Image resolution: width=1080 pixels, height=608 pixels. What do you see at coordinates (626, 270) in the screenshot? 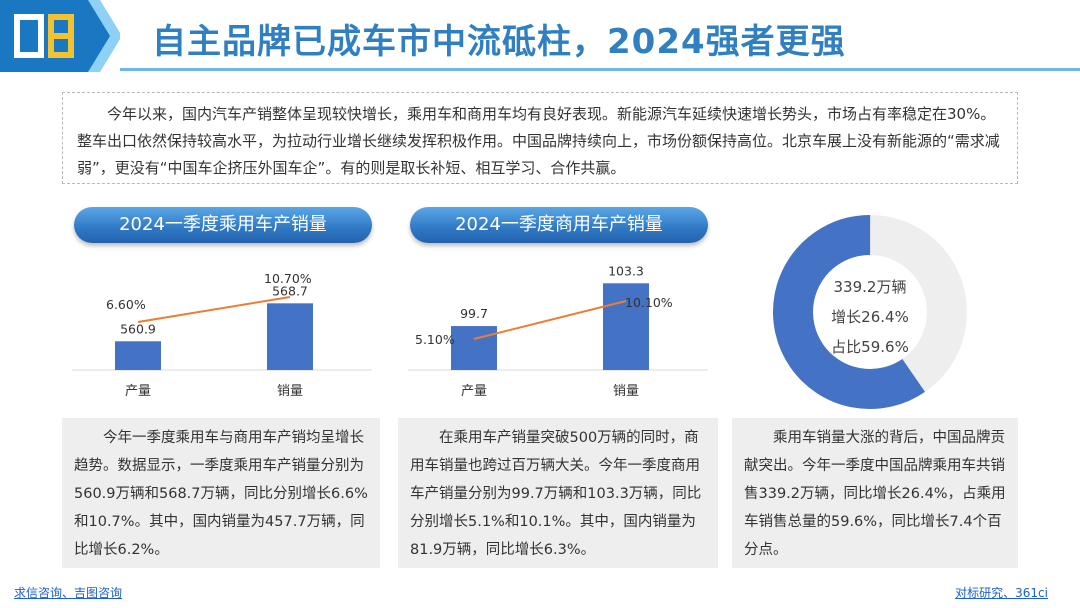
I see `bar-label-1: 103.3` at bounding box center [626, 270].